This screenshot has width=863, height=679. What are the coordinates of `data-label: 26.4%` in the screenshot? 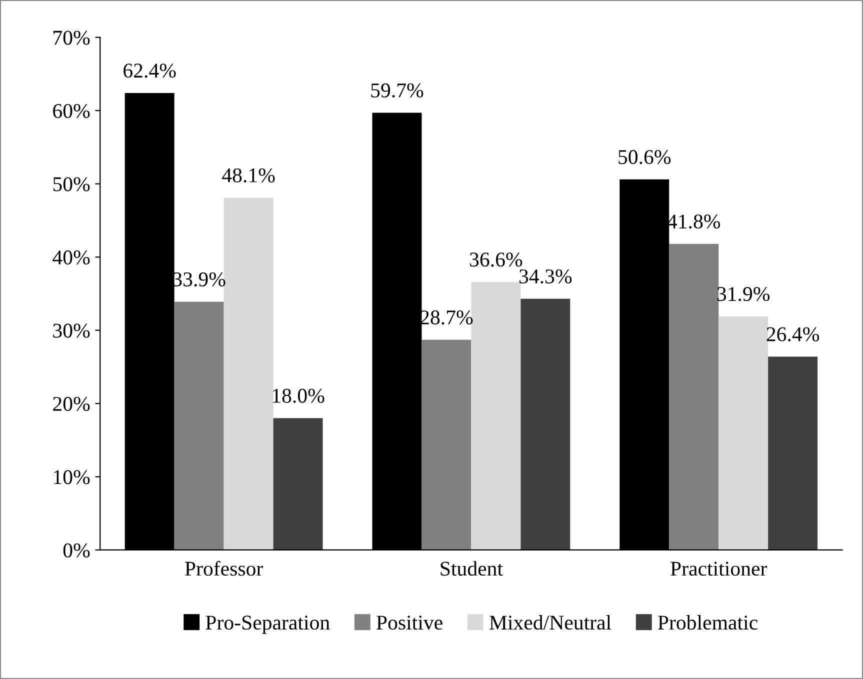 It's located at (793, 334).